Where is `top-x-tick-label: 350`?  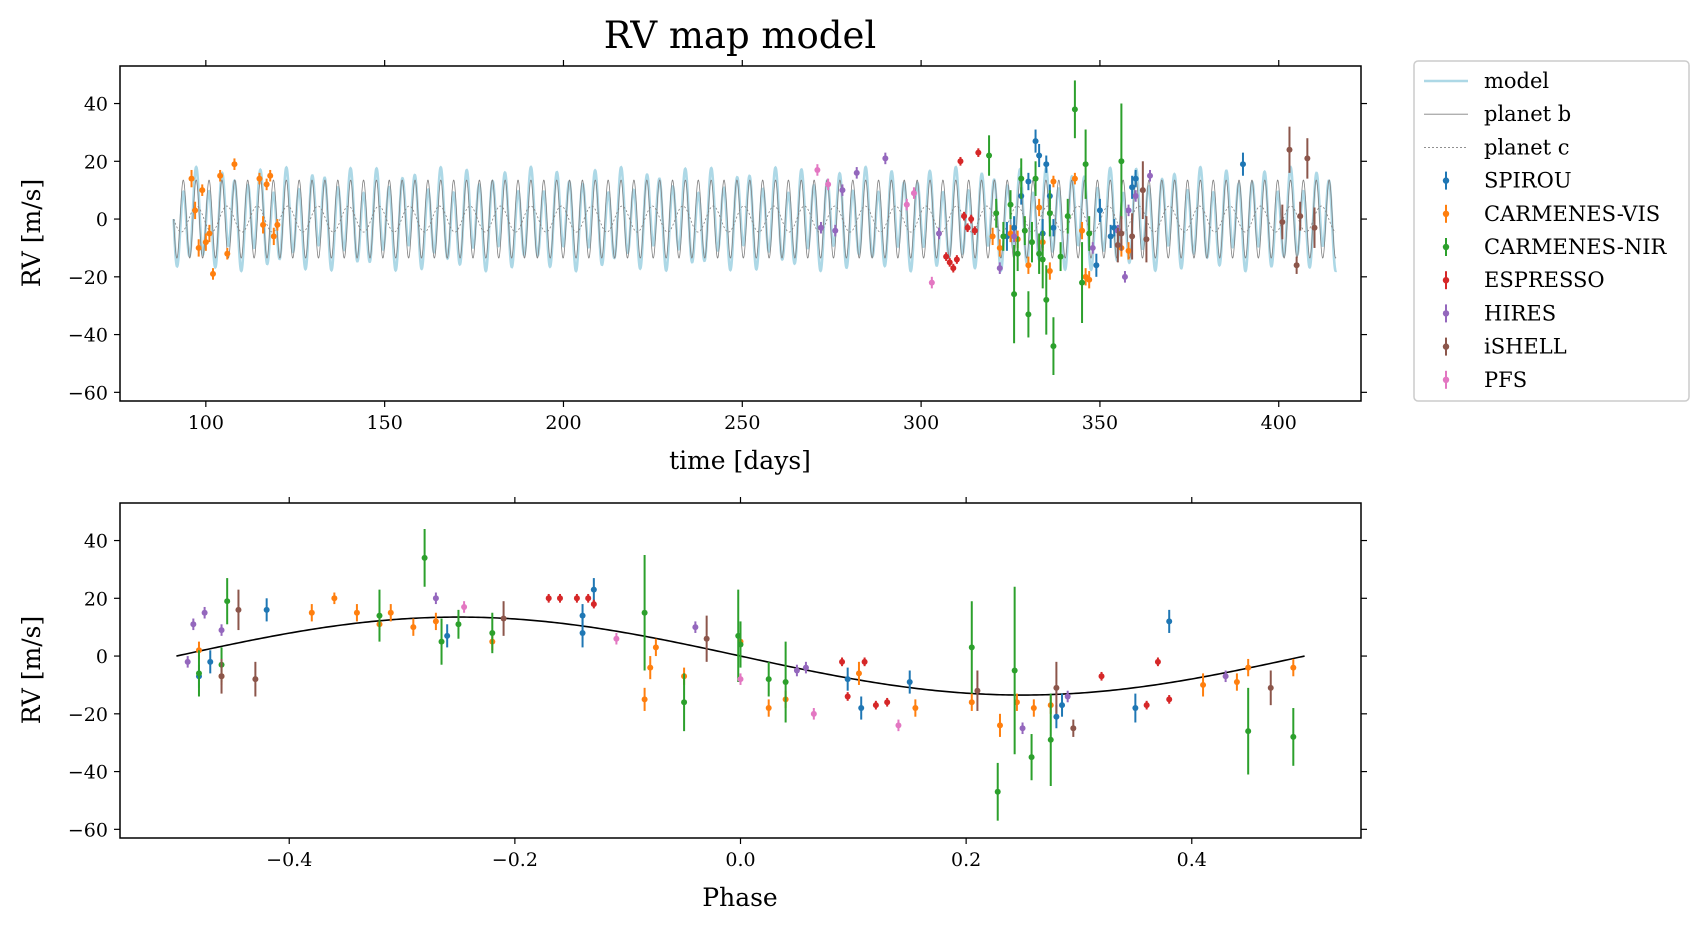
top-x-tick-label: 350 is located at coordinates (1100, 423).